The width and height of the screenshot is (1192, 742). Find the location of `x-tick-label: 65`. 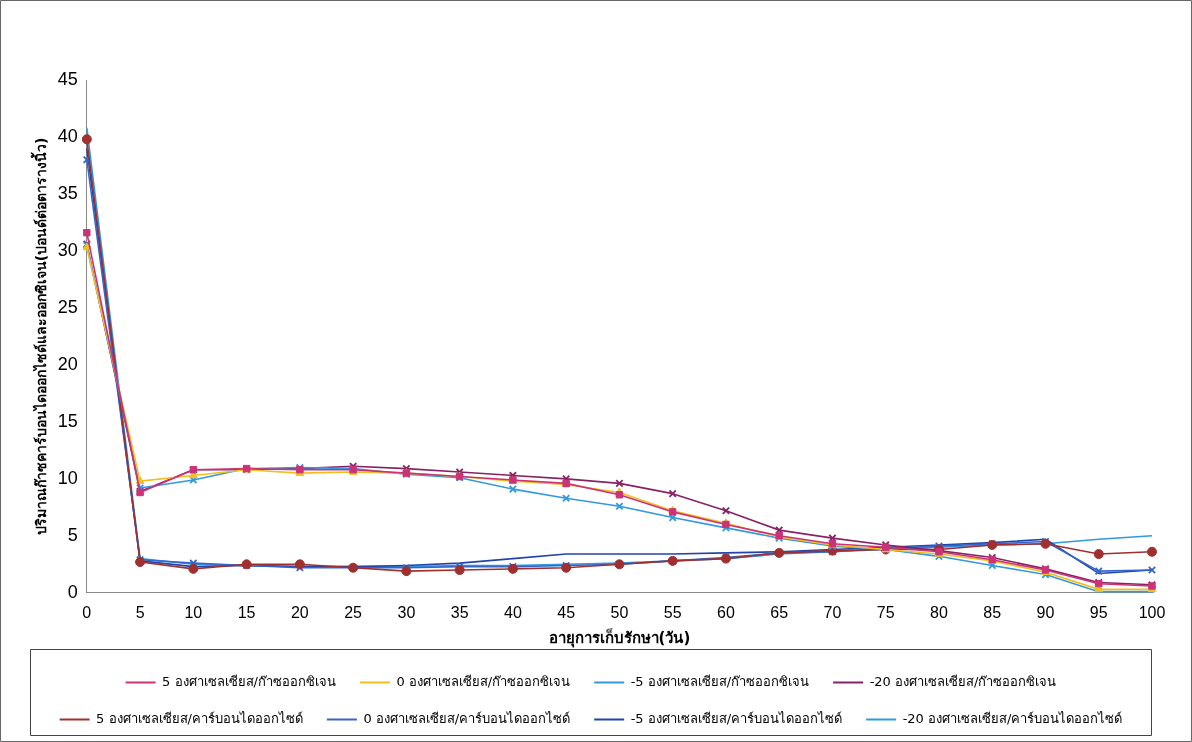

x-tick-label: 65 is located at coordinates (779, 612).